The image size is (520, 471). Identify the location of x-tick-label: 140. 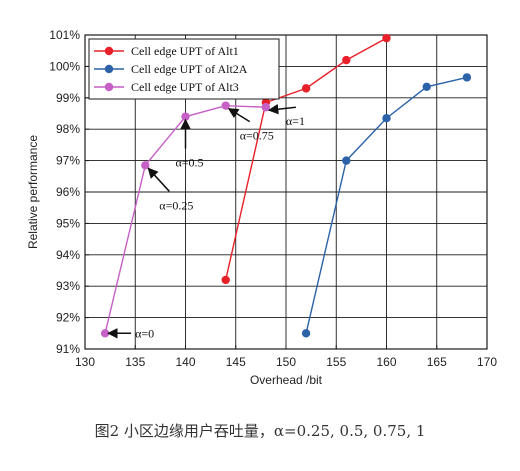
(185, 362).